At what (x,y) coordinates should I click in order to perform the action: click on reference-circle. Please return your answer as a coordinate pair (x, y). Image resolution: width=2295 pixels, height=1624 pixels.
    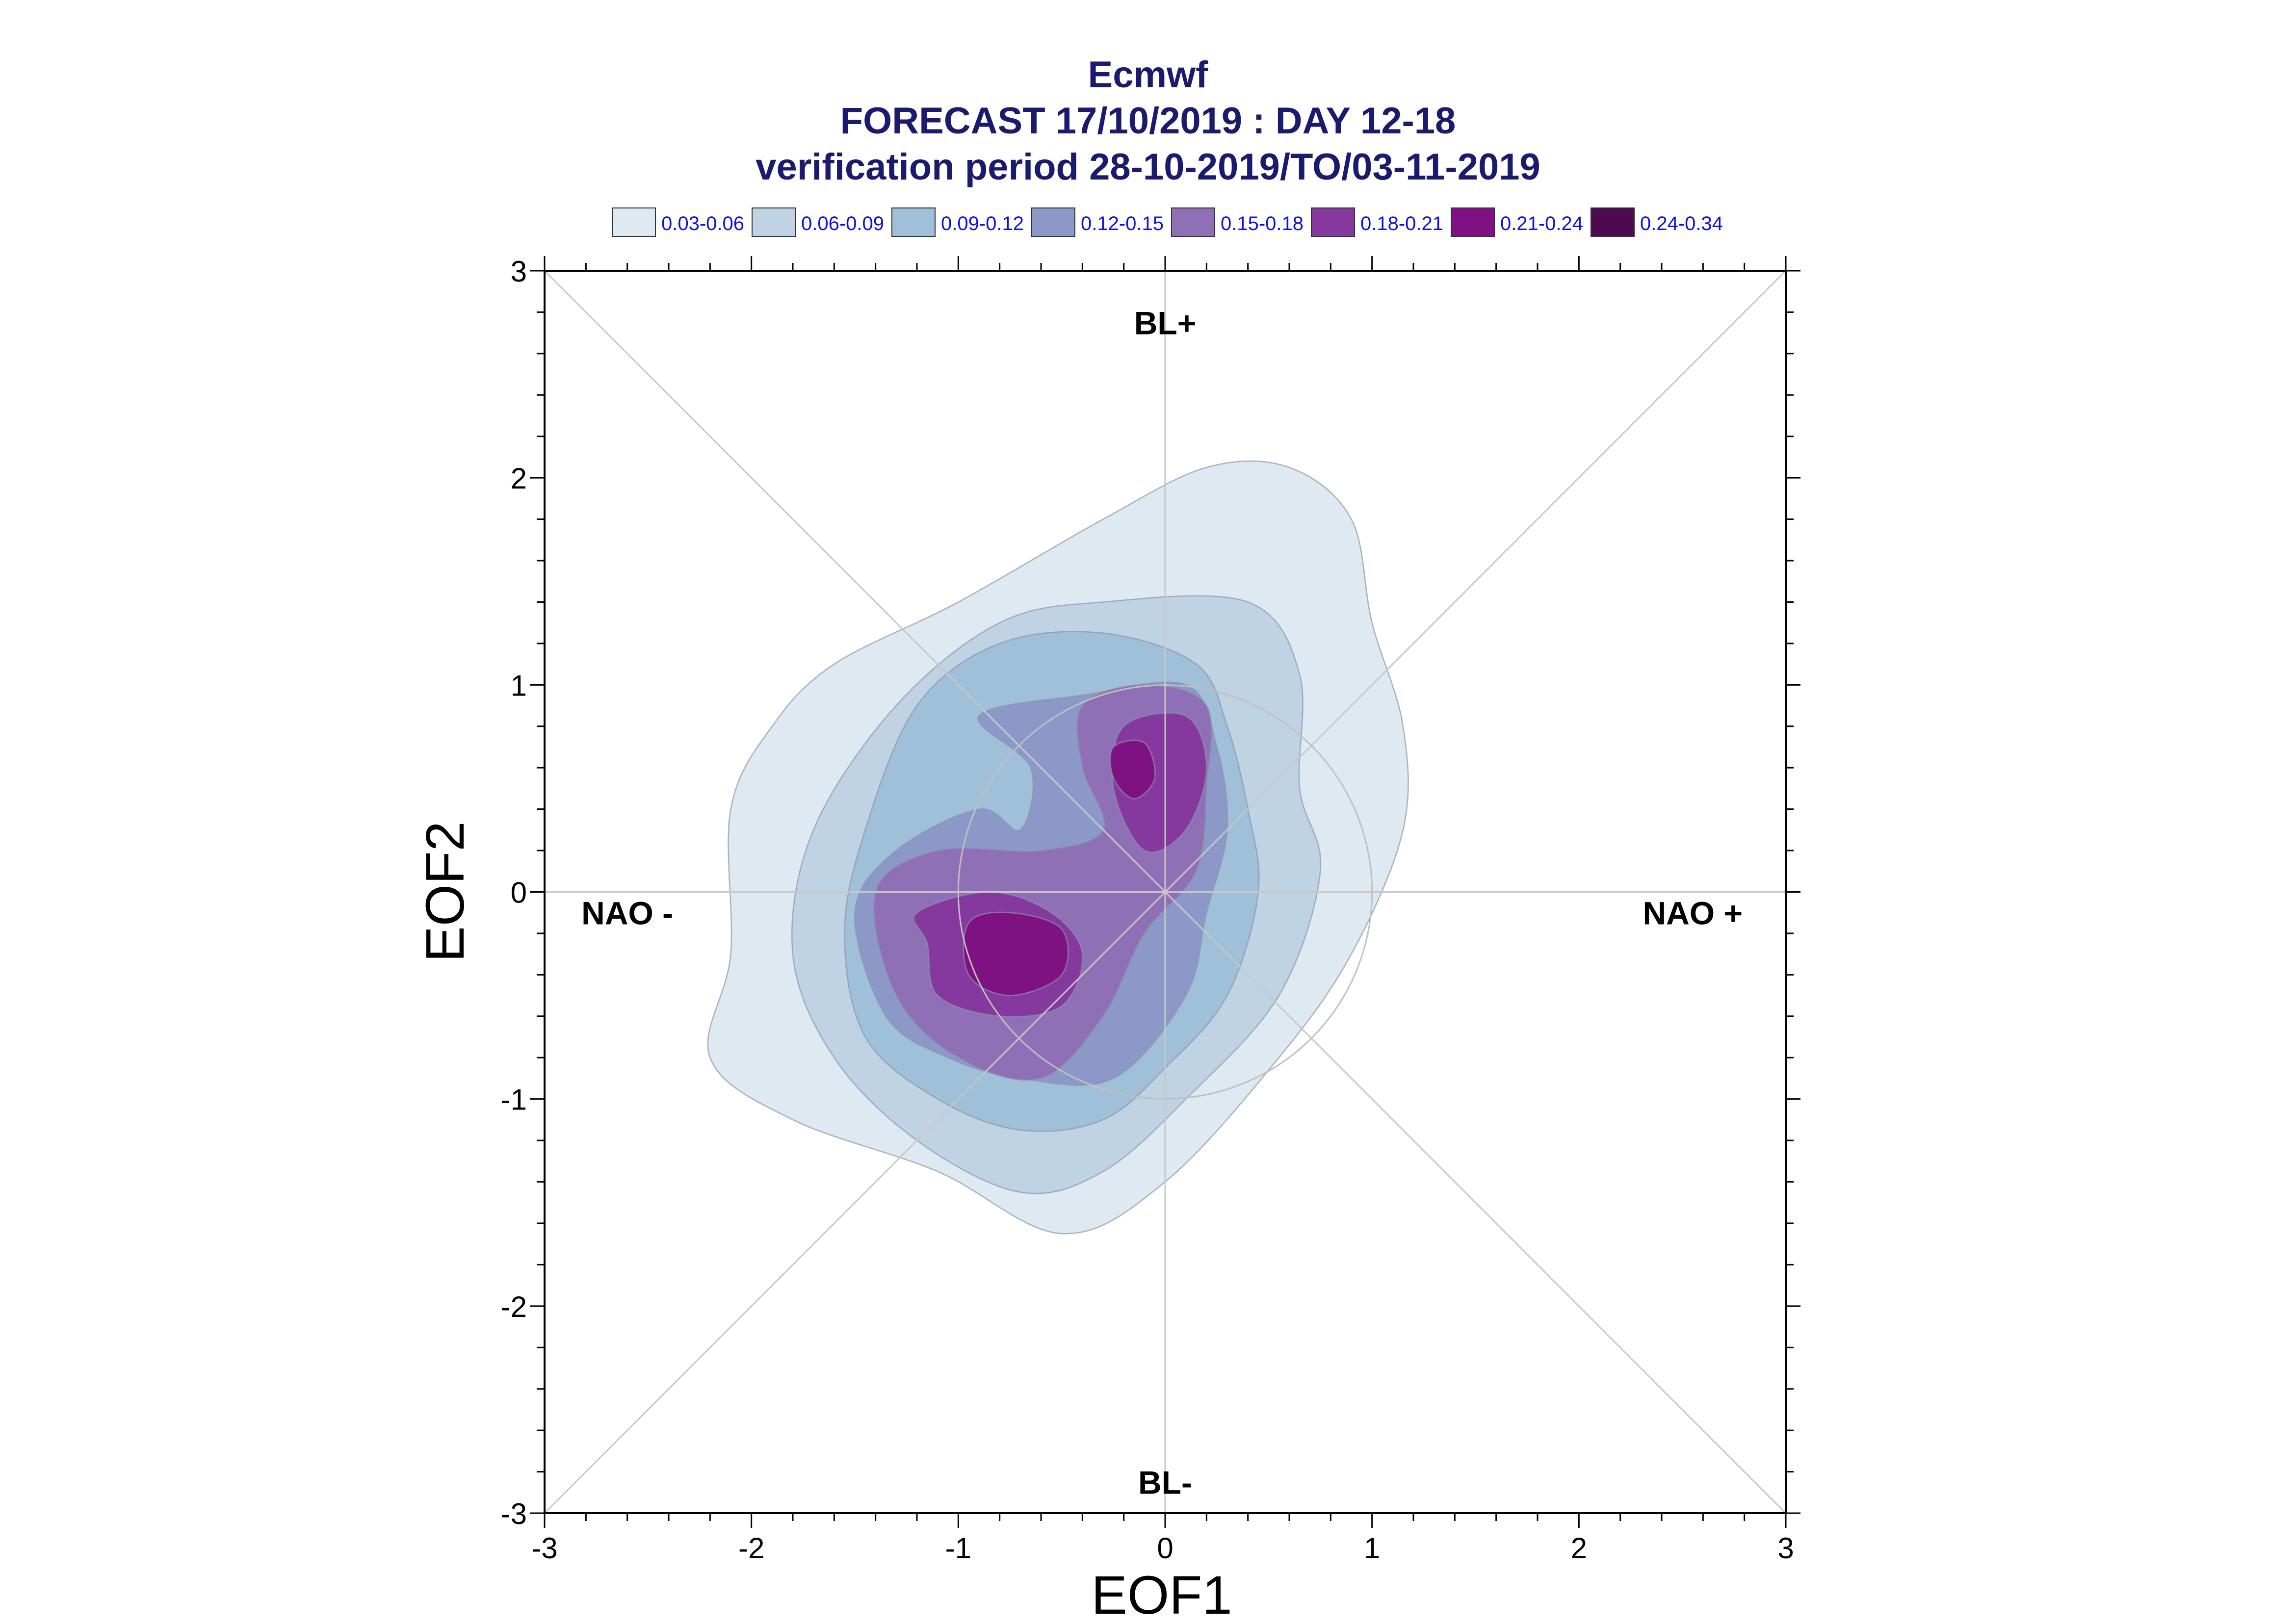
    Looking at the image, I should click on (1165, 892).